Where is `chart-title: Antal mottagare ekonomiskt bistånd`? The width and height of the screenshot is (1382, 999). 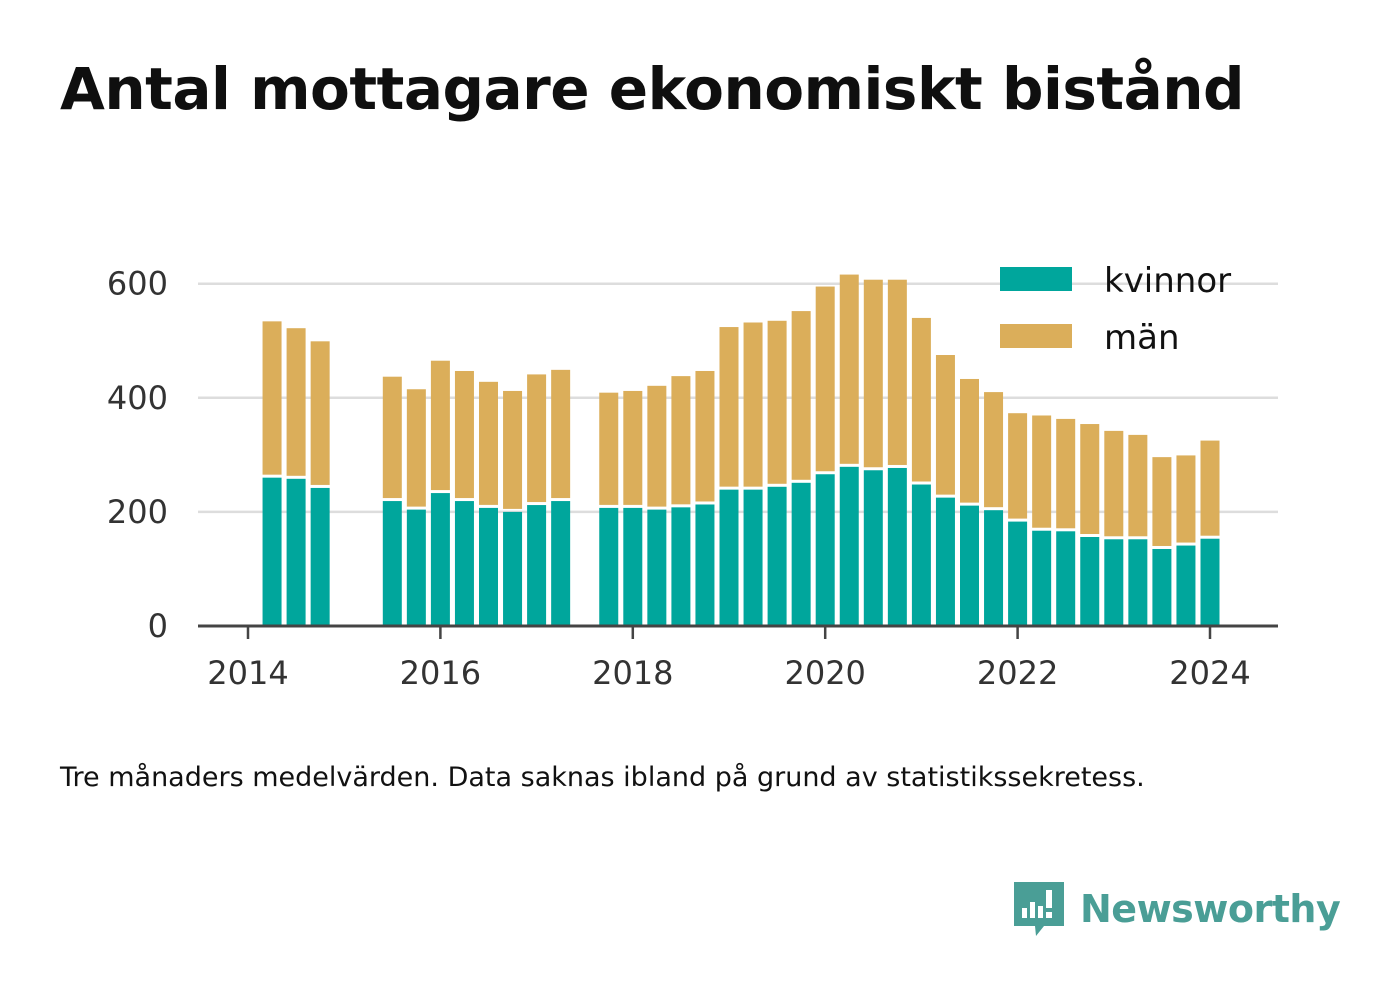
chart-title: Antal mottagare ekonomiskt bistånd is located at coordinates (652, 89).